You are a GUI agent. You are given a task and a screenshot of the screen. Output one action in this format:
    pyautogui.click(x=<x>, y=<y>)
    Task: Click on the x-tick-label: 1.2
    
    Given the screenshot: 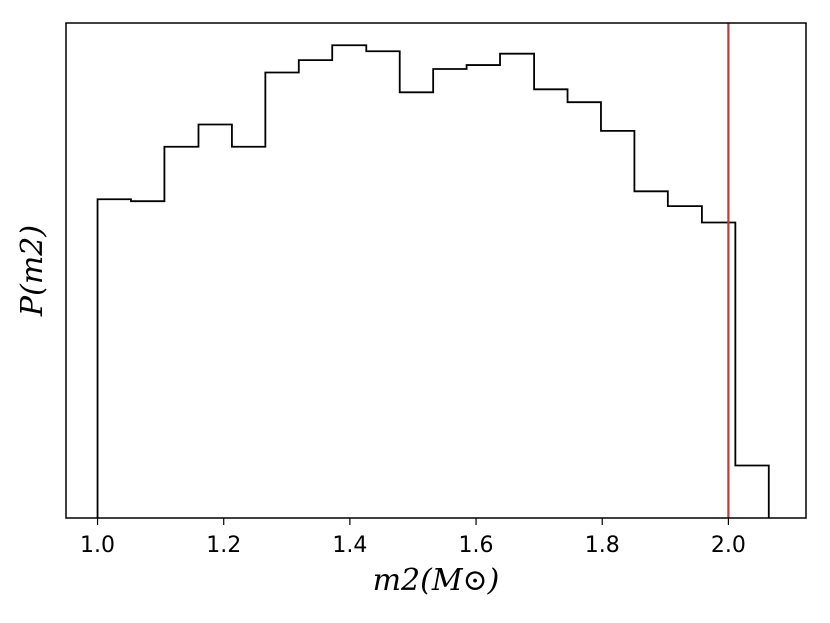 What is the action you would take?
    pyautogui.click(x=223, y=545)
    